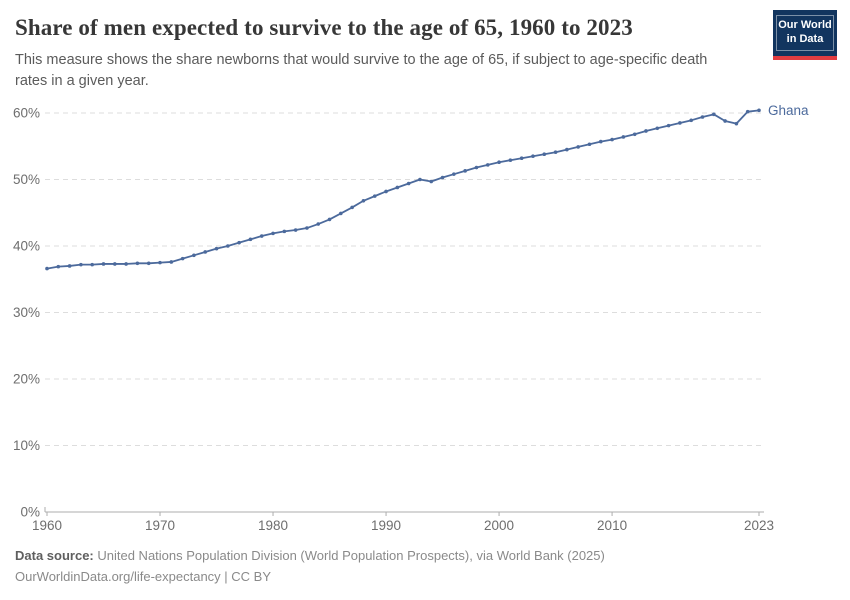 The image size is (850, 600). What do you see at coordinates (805, 25) in the screenshot?
I see `owid-logo-line1: Our World` at bounding box center [805, 25].